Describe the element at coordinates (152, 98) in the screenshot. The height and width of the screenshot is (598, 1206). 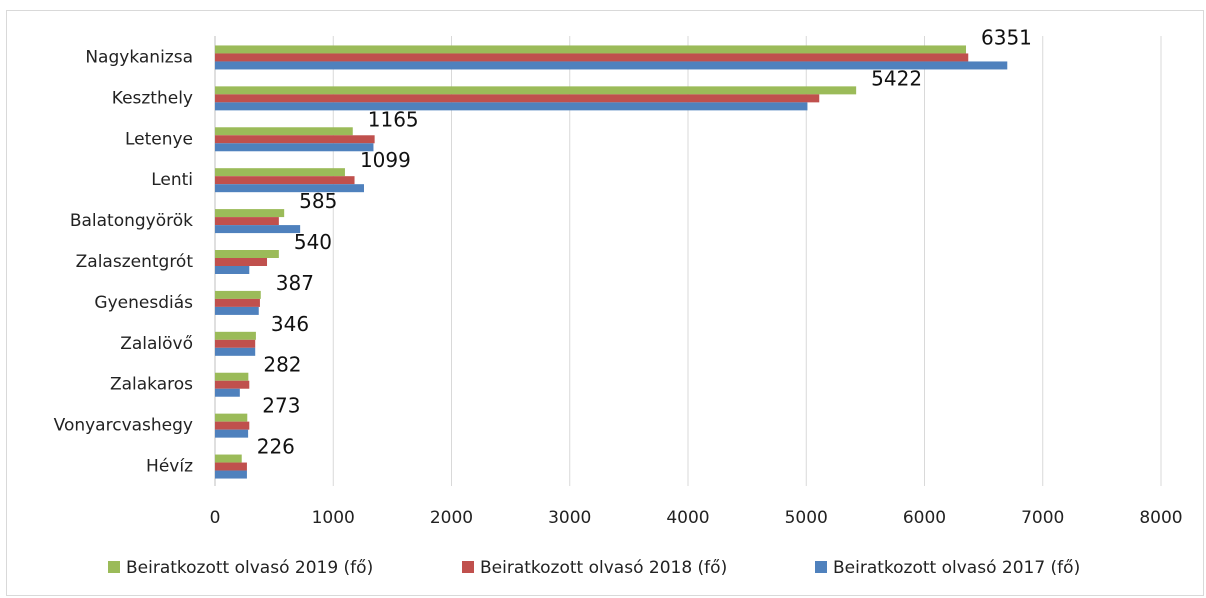
I see `category-label: Keszthely` at that location.